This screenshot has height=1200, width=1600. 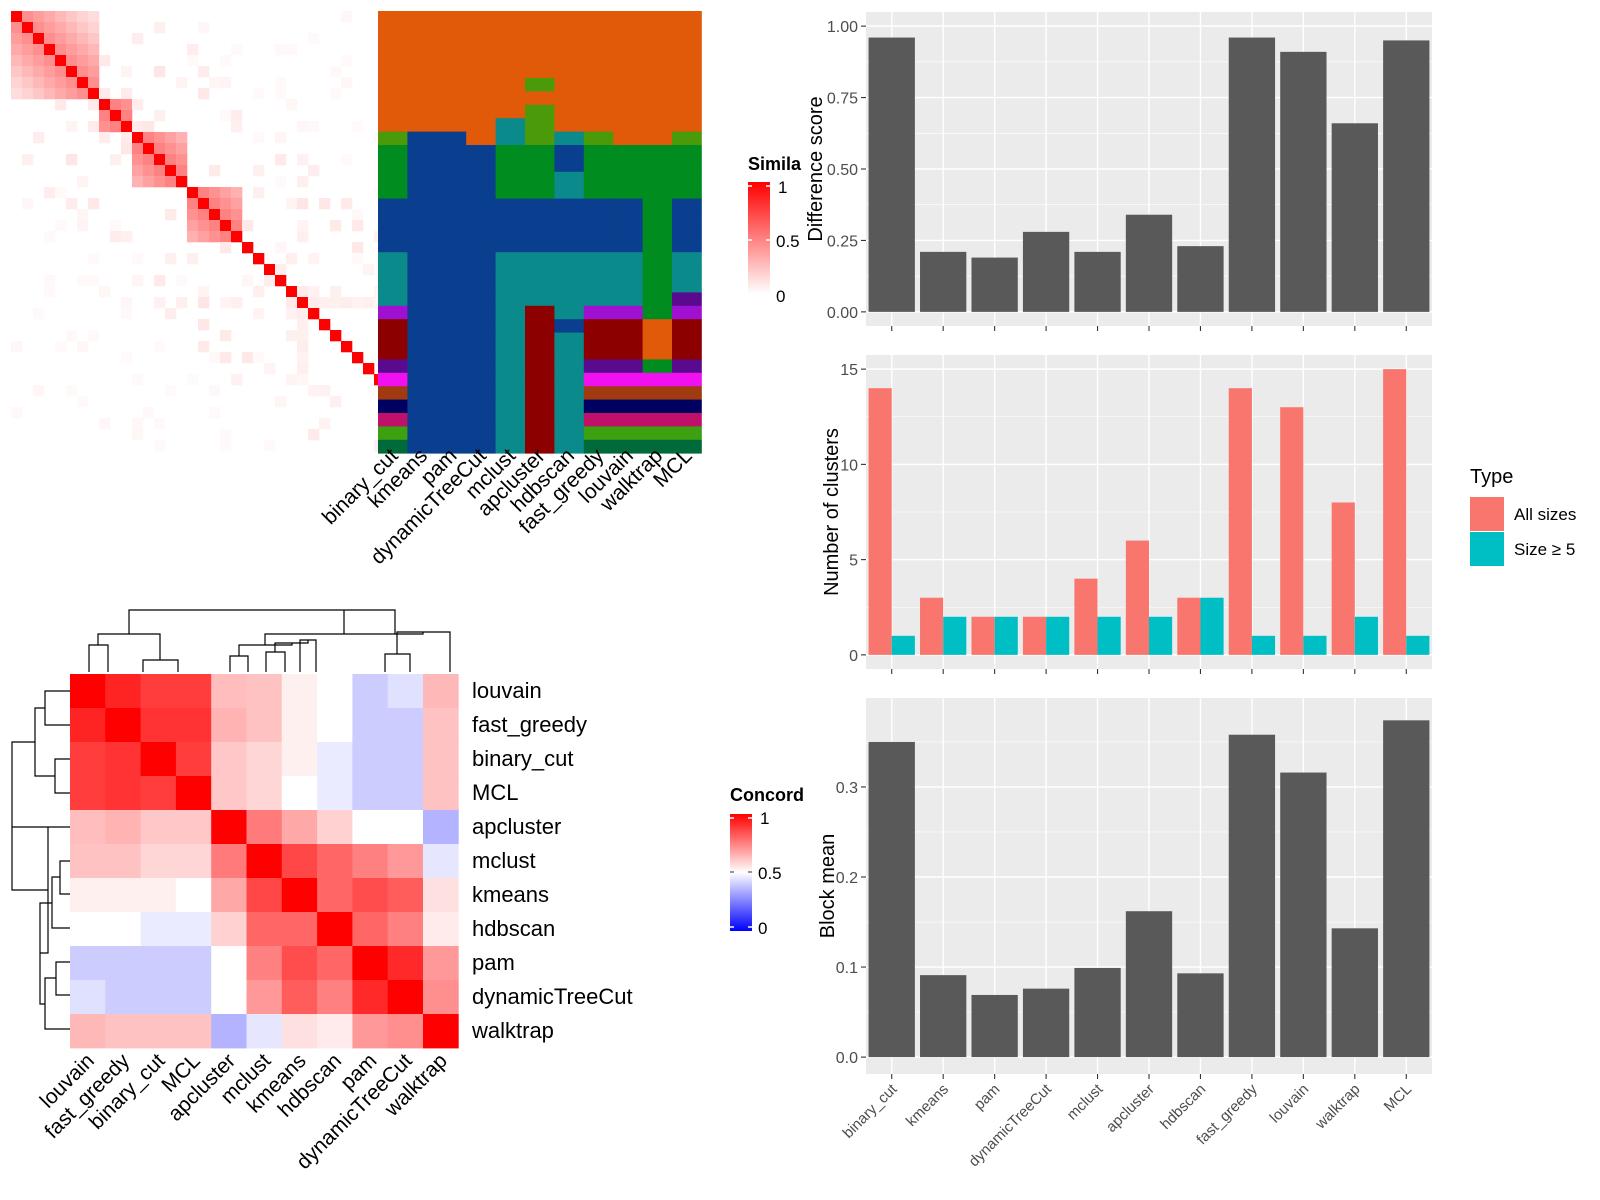 What do you see at coordinates (816, 168) in the screenshot?
I see `y-axis-label: Difference score` at bounding box center [816, 168].